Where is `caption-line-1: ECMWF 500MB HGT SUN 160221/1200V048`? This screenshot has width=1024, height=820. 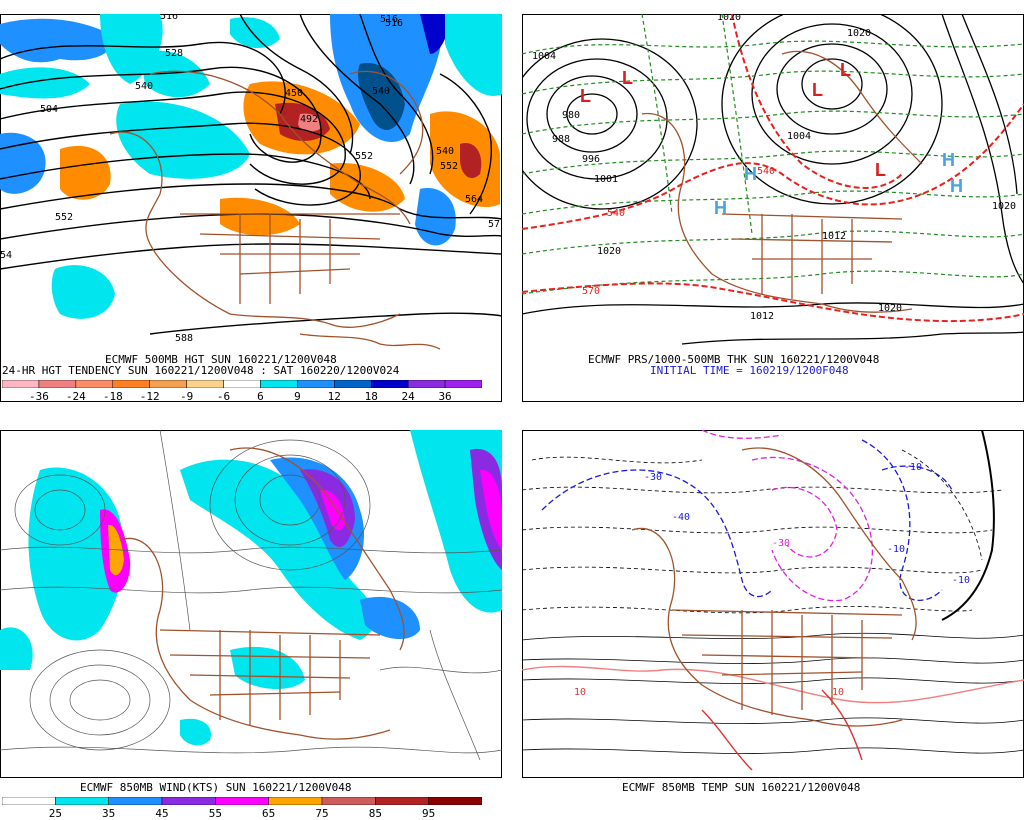
caption-line-1: ECMWF 500MB HGT SUN 160221/1200V048 is located at coordinates (221, 359).